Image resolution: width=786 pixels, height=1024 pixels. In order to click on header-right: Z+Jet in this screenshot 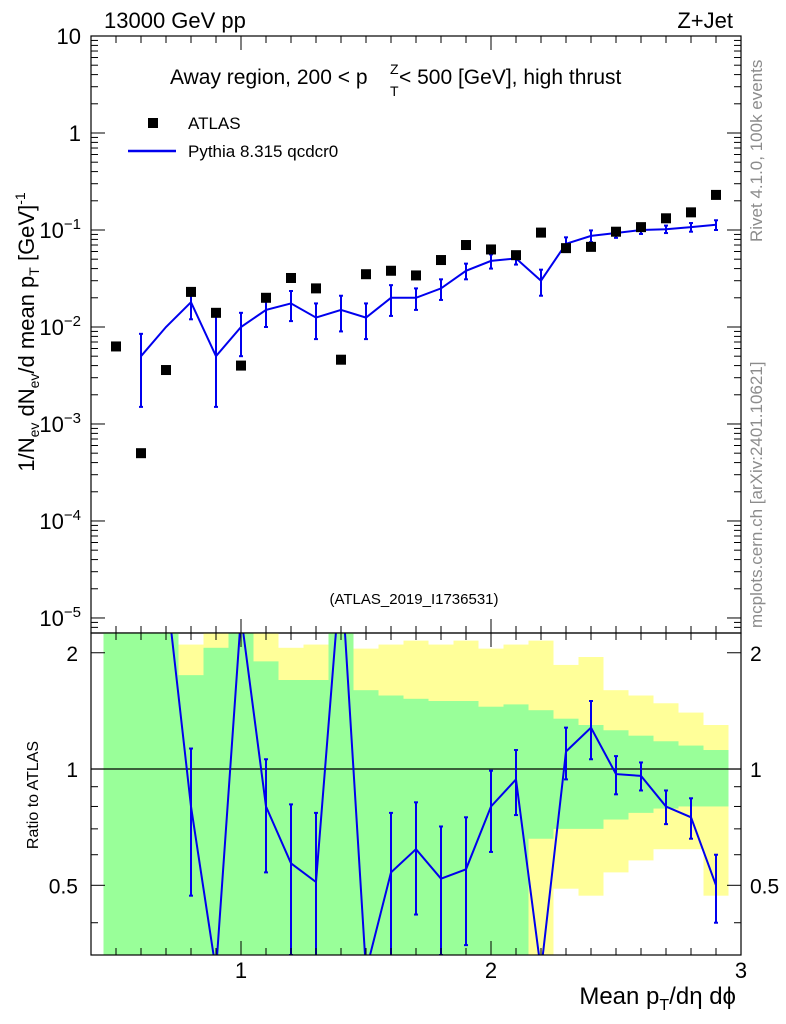, I will do `click(705, 20)`.